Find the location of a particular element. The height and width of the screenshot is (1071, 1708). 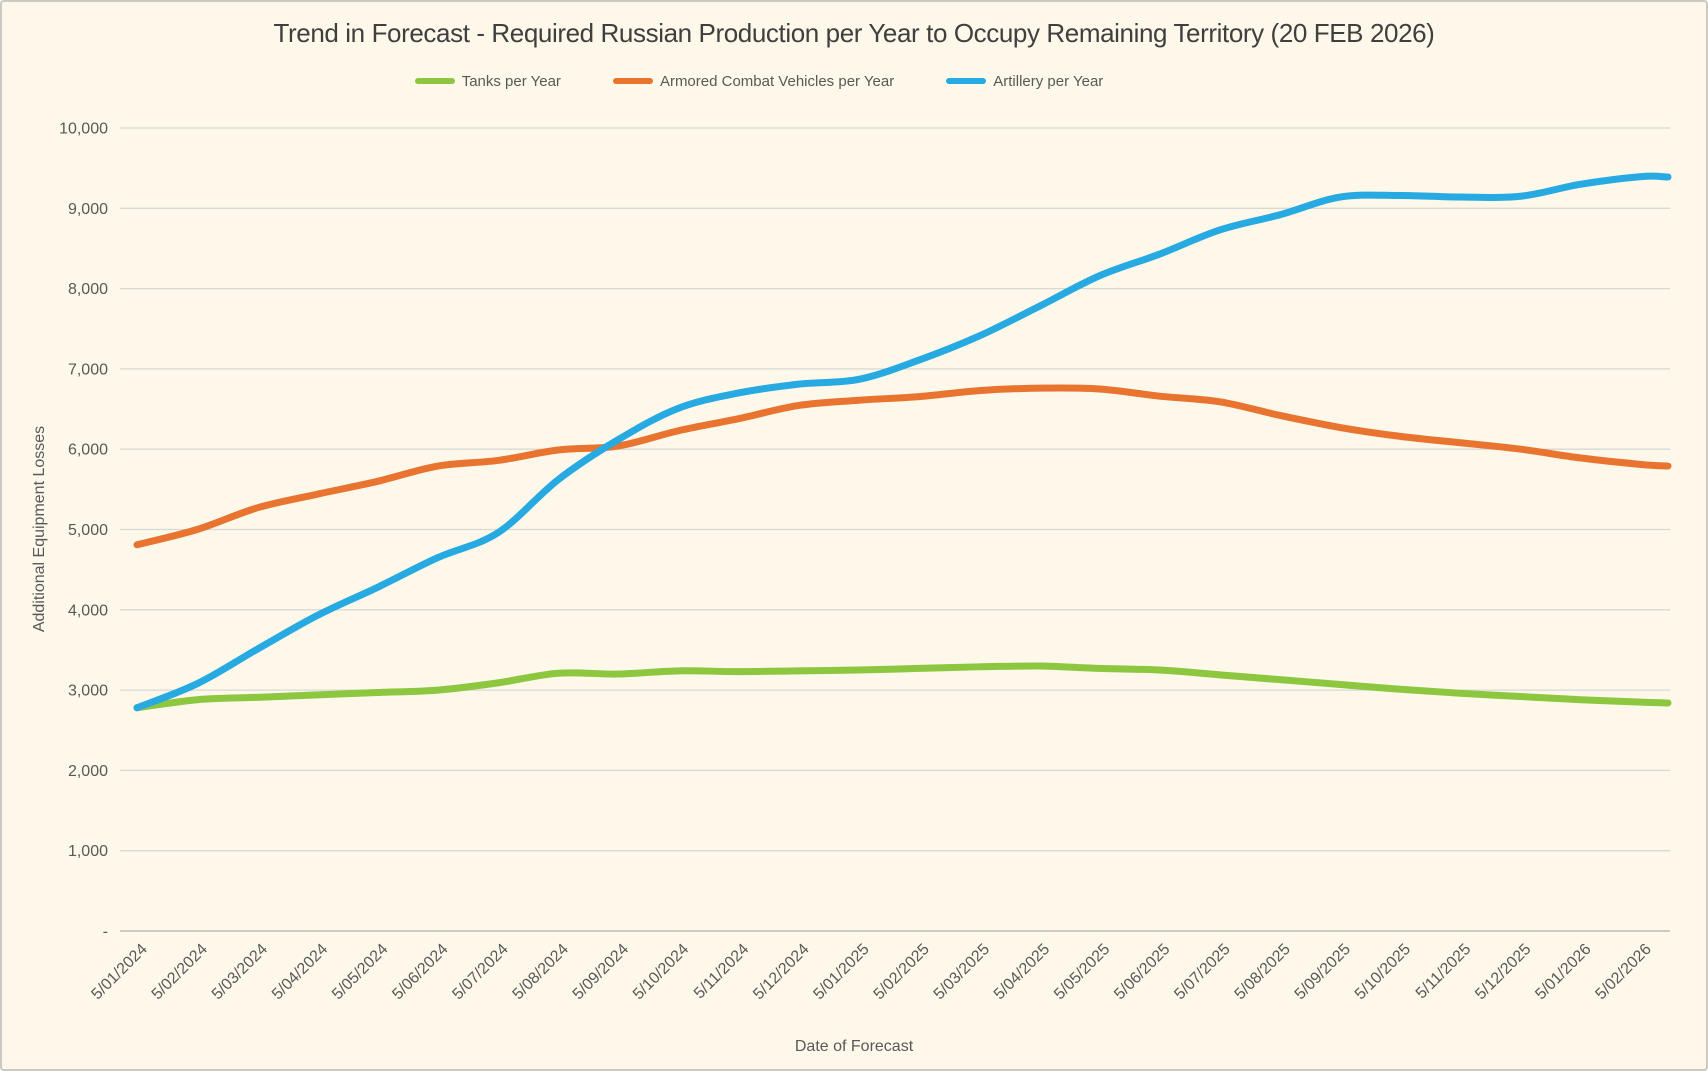

x-axis-tick-label: 5/12/2025 is located at coordinates (1503, 972).